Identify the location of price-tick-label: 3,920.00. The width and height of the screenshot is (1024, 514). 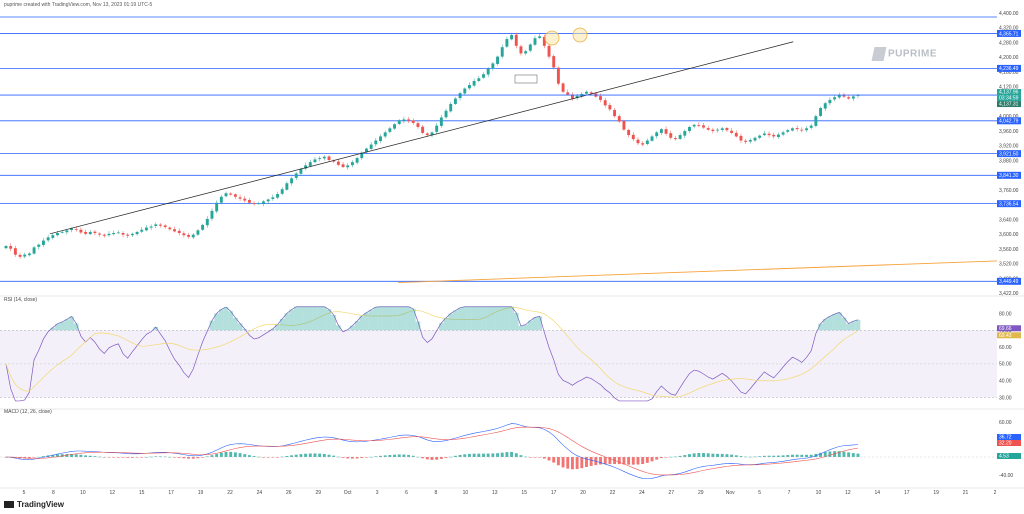
(1009, 147).